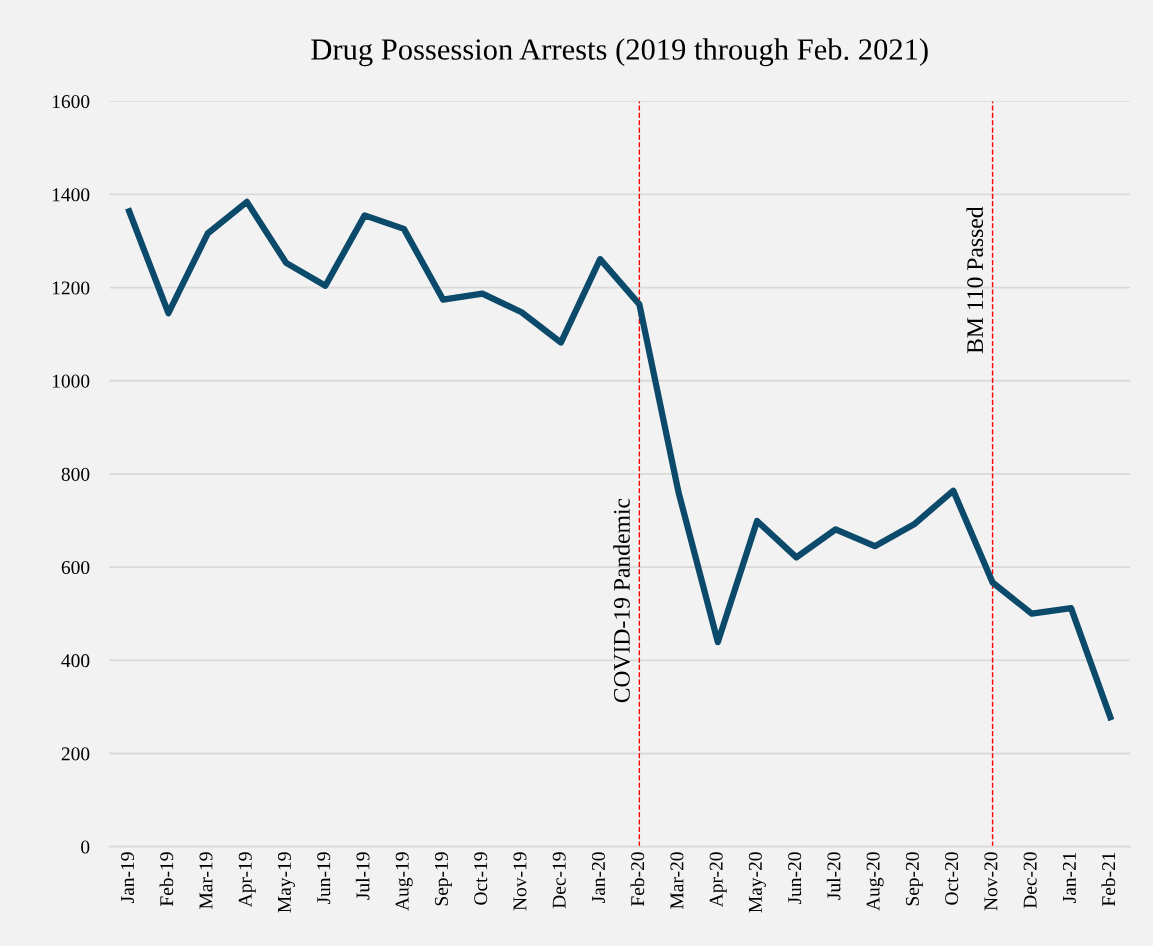 This screenshot has width=1153, height=946. What do you see at coordinates (757, 882) in the screenshot?
I see `x-tick-label: May-20` at bounding box center [757, 882].